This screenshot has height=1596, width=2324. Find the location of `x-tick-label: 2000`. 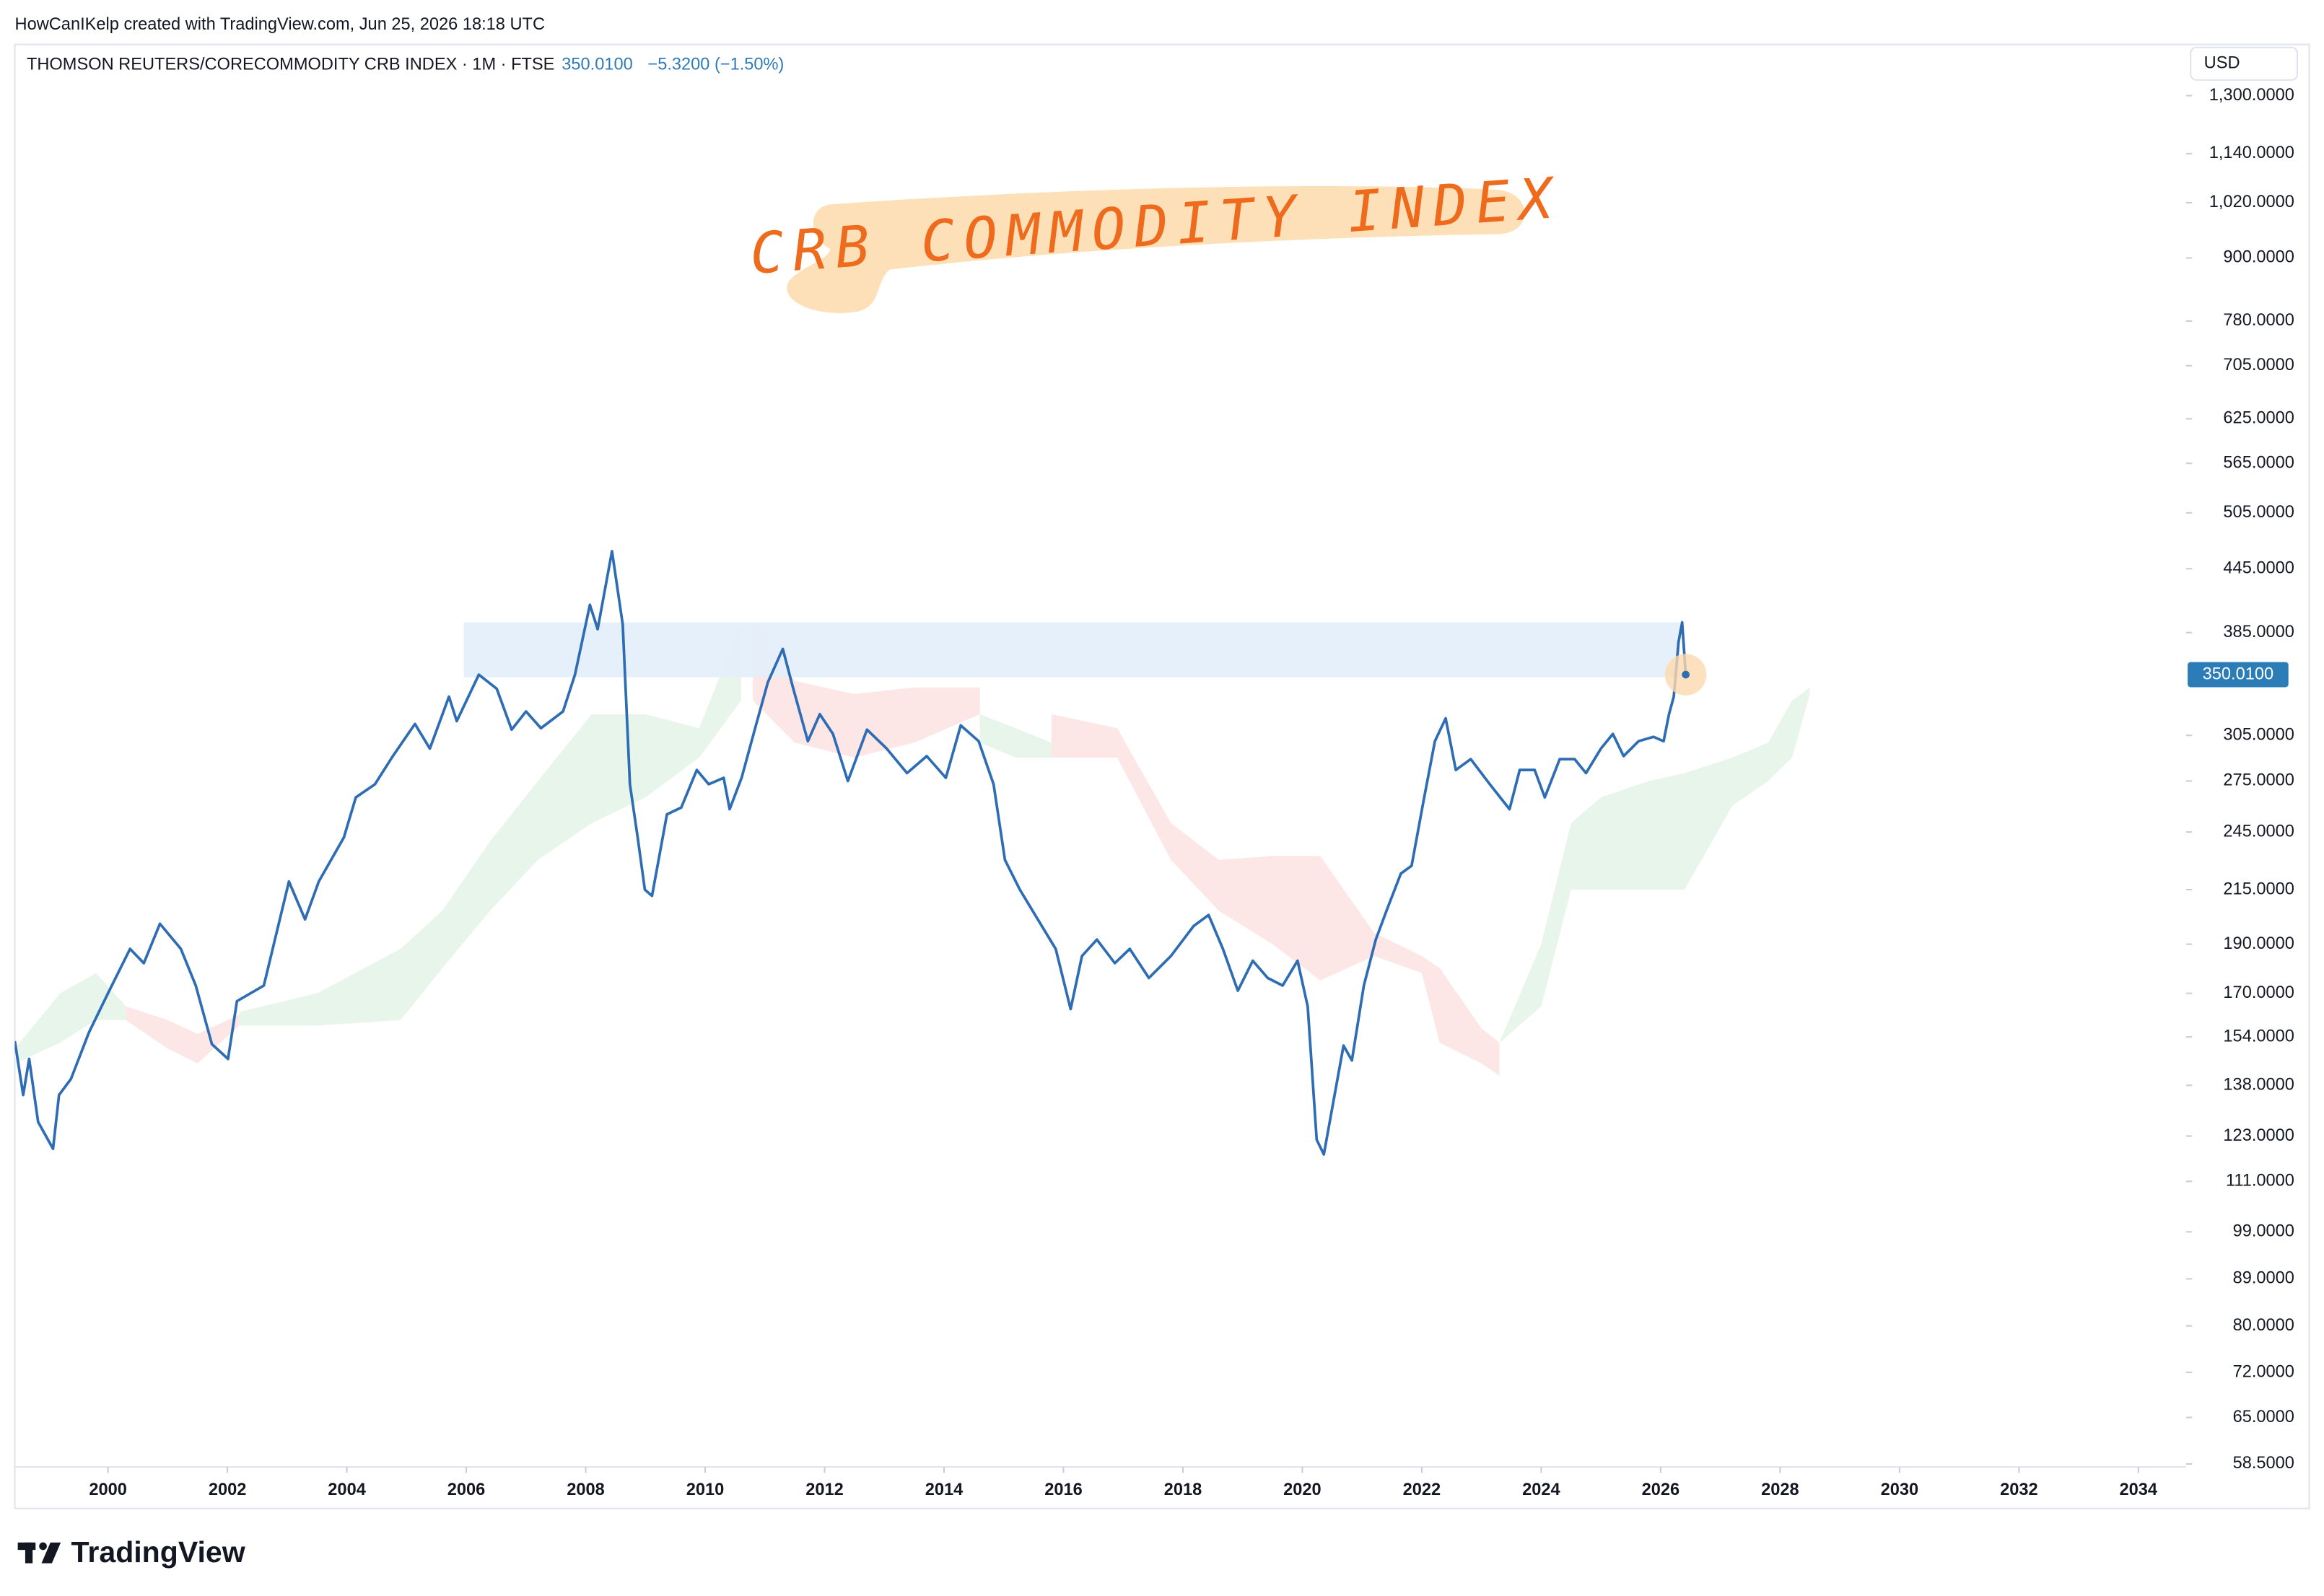

x-tick-label: 2000 is located at coordinates (108, 1490).